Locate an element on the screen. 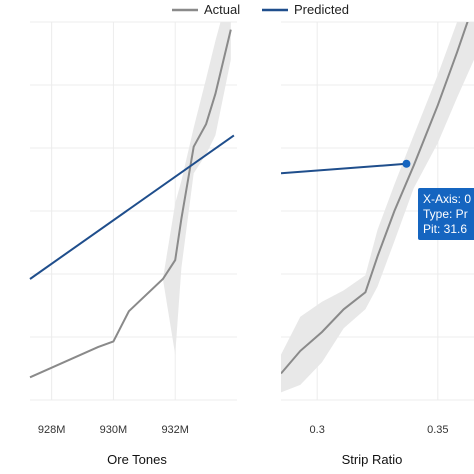  x-tick-label: 930M is located at coordinates (114, 430).